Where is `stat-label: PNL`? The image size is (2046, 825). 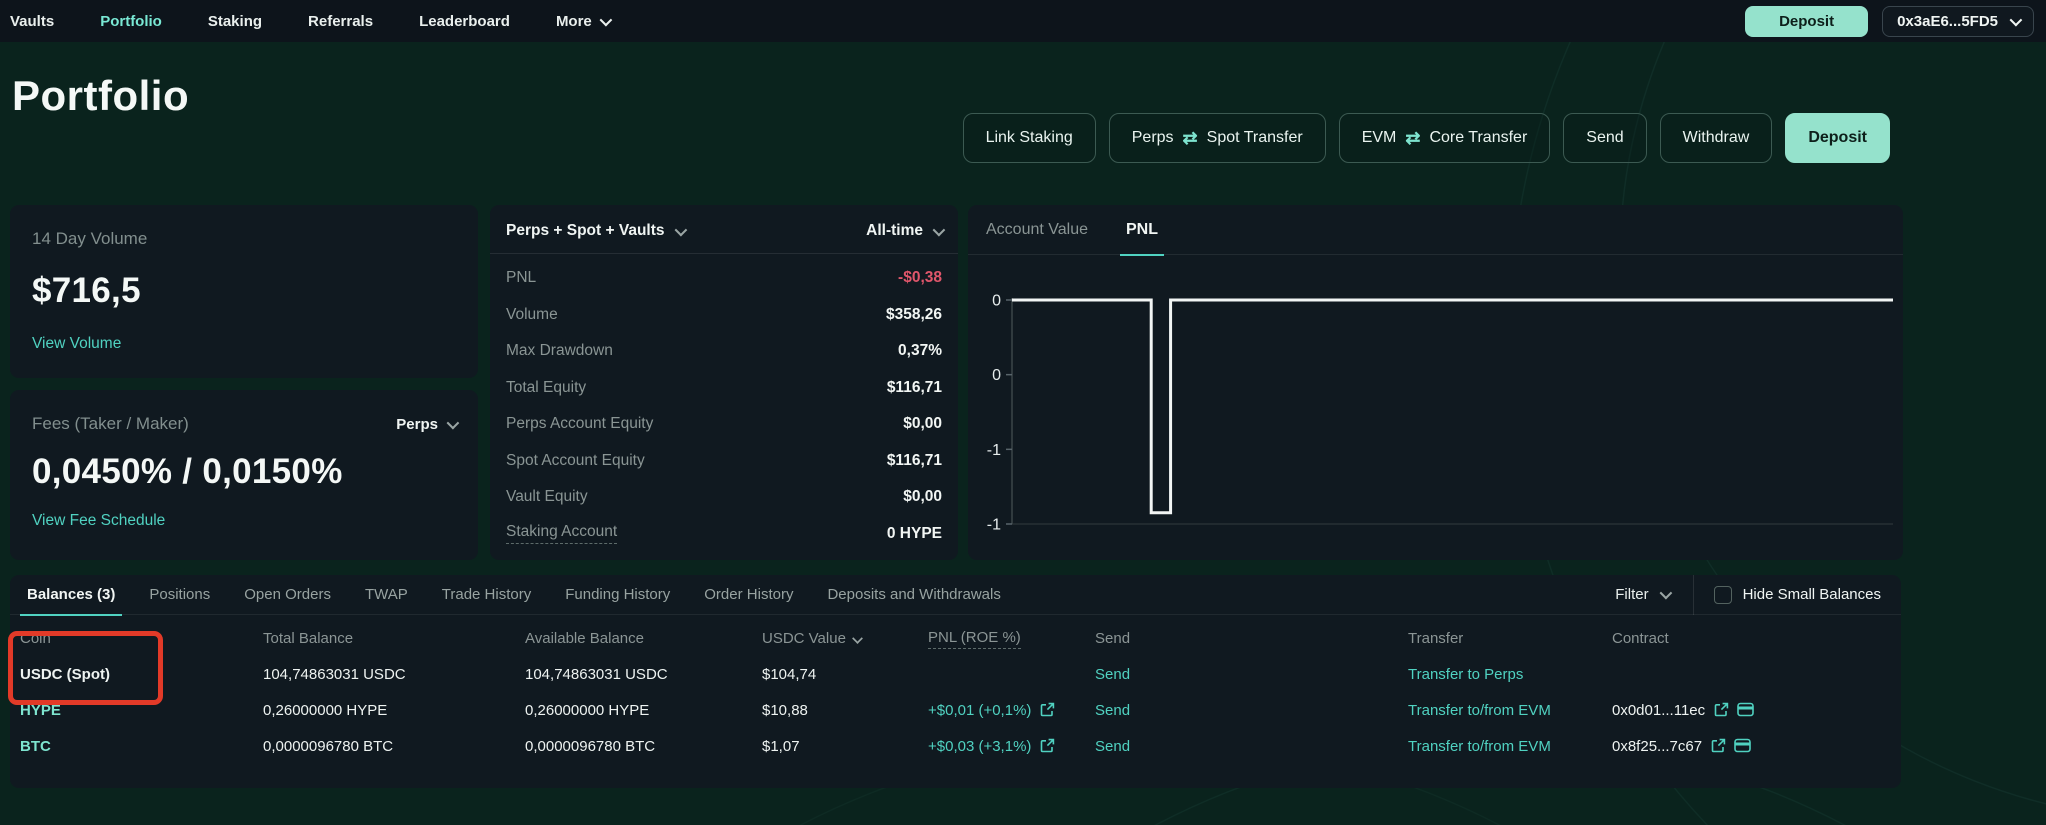
stat-label: PNL is located at coordinates (521, 278).